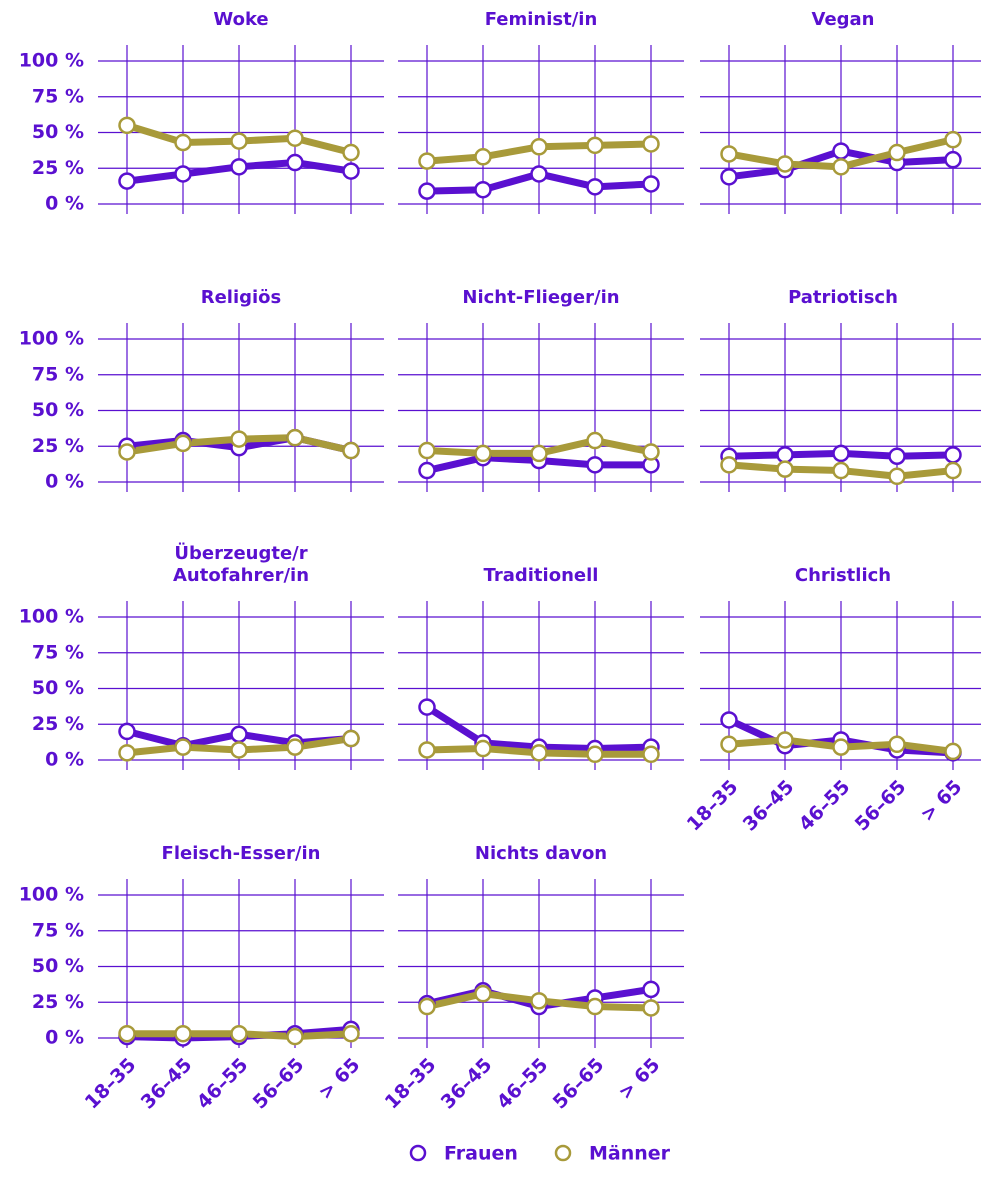  Describe the element at coordinates (541, 575) in the screenshot. I see `panel-title: Traditionell` at that location.